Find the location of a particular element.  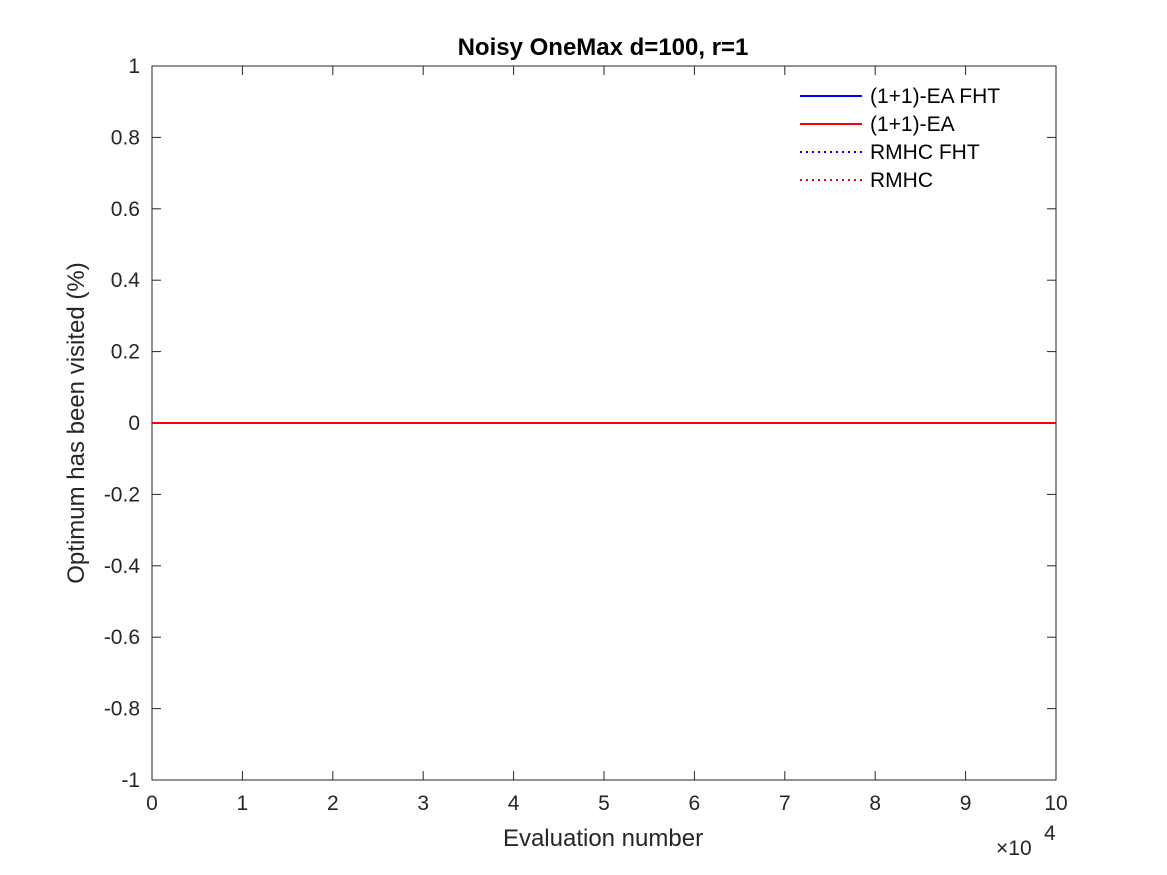

x-tick-label: 3 is located at coordinates (423, 803).